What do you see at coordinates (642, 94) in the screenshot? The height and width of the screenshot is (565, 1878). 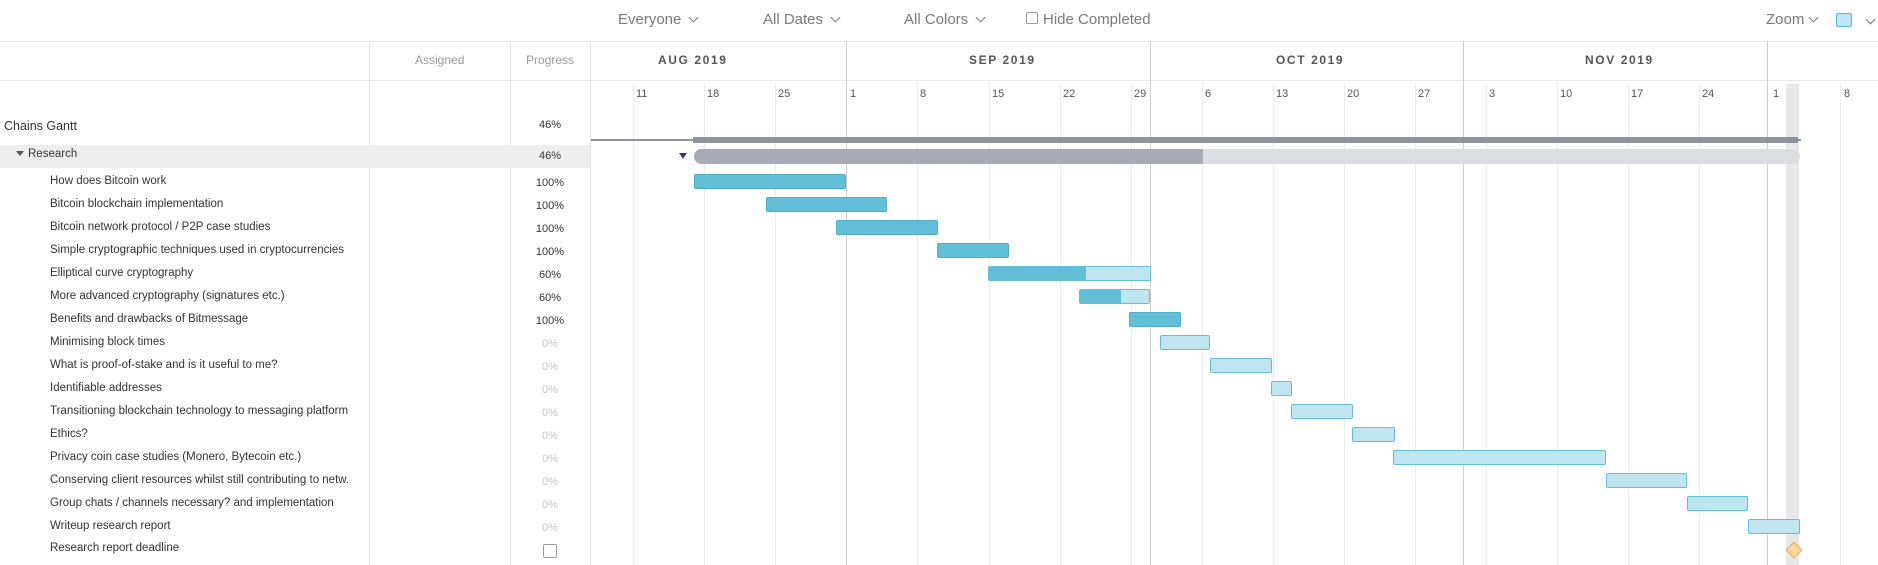 I see `day-label: 11` at bounding box center [642, 94].